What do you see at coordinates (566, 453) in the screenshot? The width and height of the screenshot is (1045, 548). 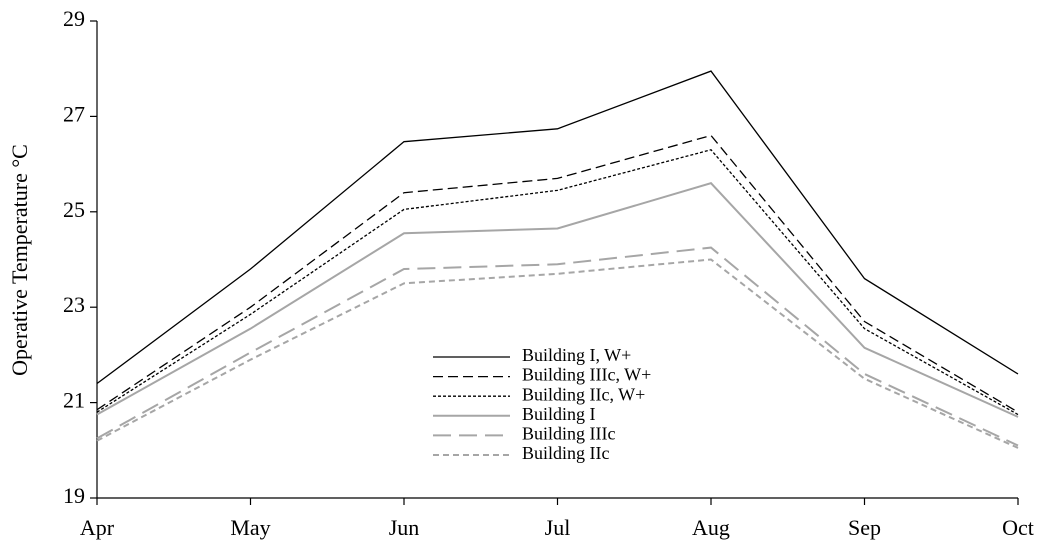 I see `legend-label: Building IIc` at bounding box center [566, 453].